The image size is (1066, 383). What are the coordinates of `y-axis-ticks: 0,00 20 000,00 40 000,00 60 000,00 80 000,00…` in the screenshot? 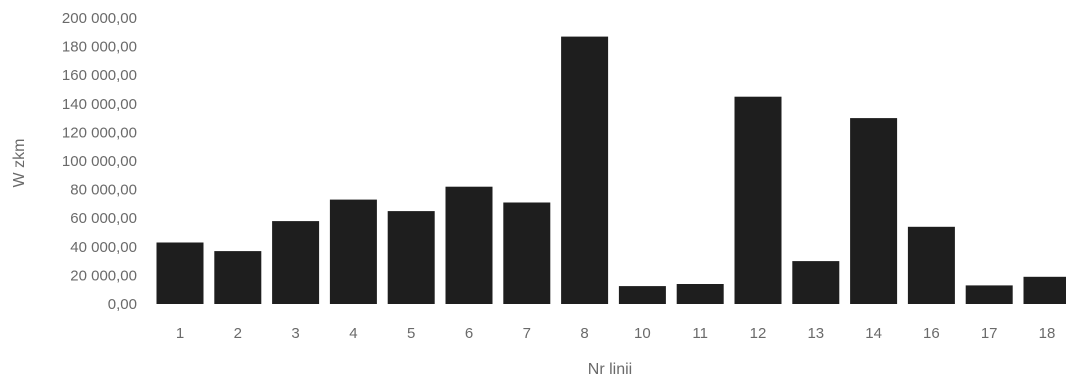 It's located at (99, 161).